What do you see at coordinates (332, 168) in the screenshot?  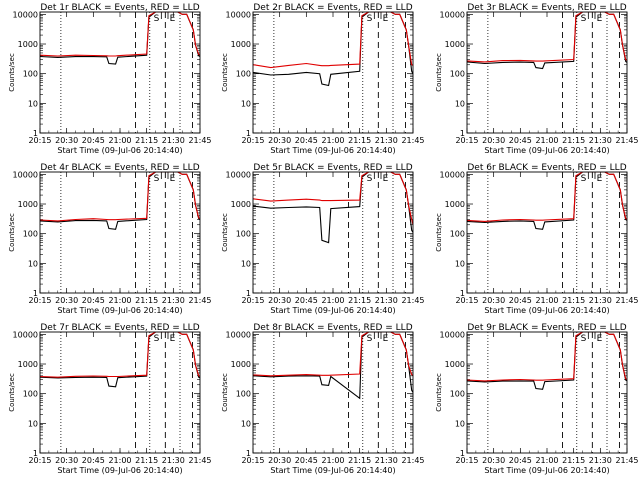 I see `panel-title: Det 5r BLACK = Events, RED = LLD` at bounding box center [332, 168].